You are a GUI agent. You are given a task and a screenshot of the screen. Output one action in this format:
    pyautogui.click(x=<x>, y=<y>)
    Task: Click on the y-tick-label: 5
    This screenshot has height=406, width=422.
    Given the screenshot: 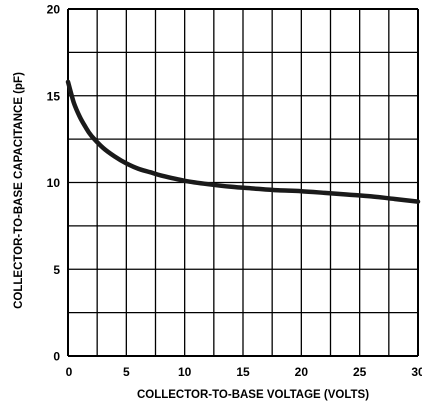 What is the action you would take?
    pyautogui.click(x=56, y=270)
    